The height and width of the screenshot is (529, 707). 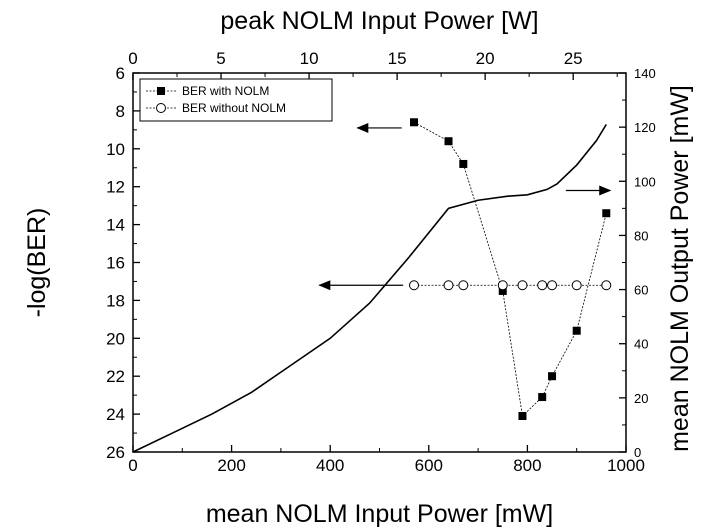 What do you see at coordinates (641, 398) in the screenshot?
I see `y-right-tick-label: 20` at bounding box center [641, 398].